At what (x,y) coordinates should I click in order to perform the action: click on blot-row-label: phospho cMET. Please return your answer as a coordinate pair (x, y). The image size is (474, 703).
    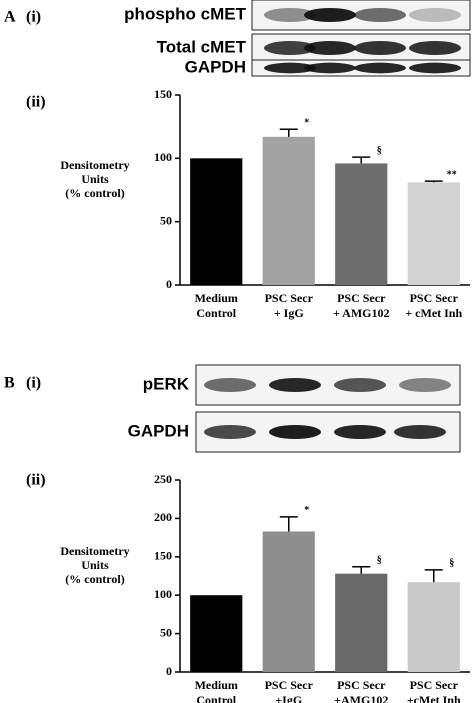
    Looking at the image, I should click on (185, 13).